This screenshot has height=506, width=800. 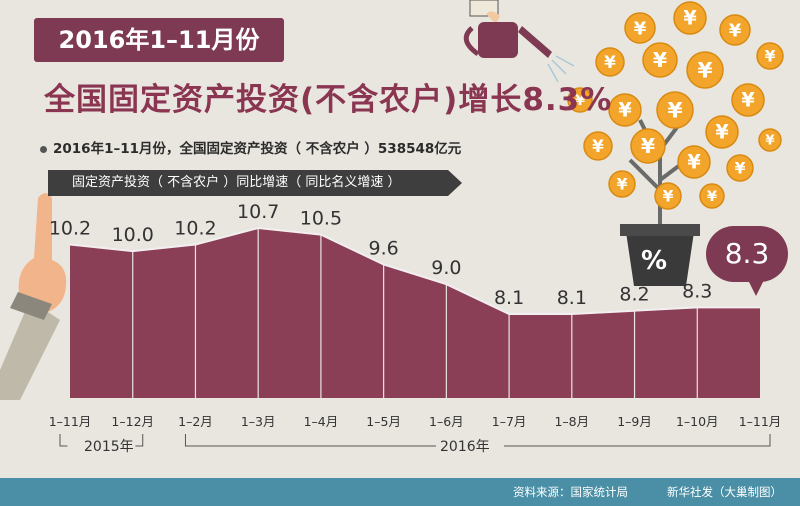 I want to click on category-label: 1–3月, so click(x=258, y=421).